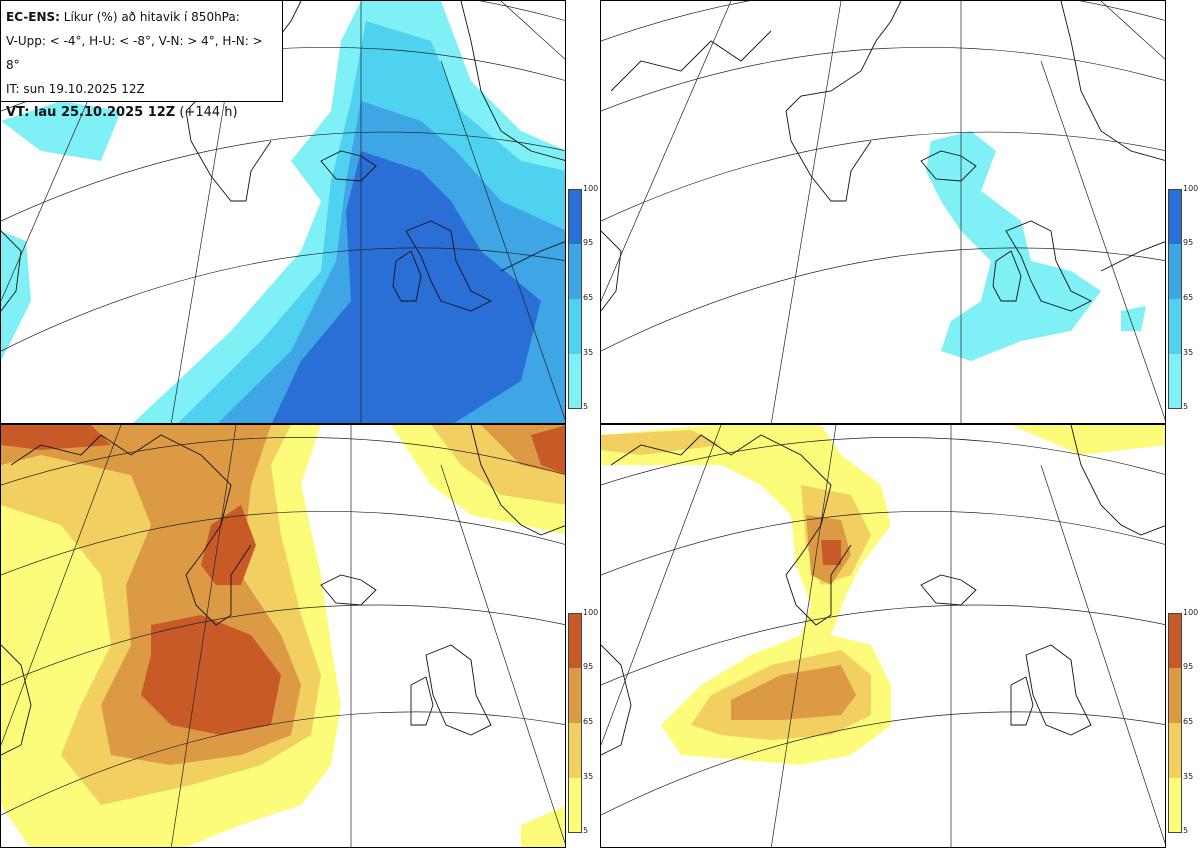  What do you see at coordinates (793, 692) in the screenshot?
I see `warm8-shade-65b` at bounding box center [793, 692].